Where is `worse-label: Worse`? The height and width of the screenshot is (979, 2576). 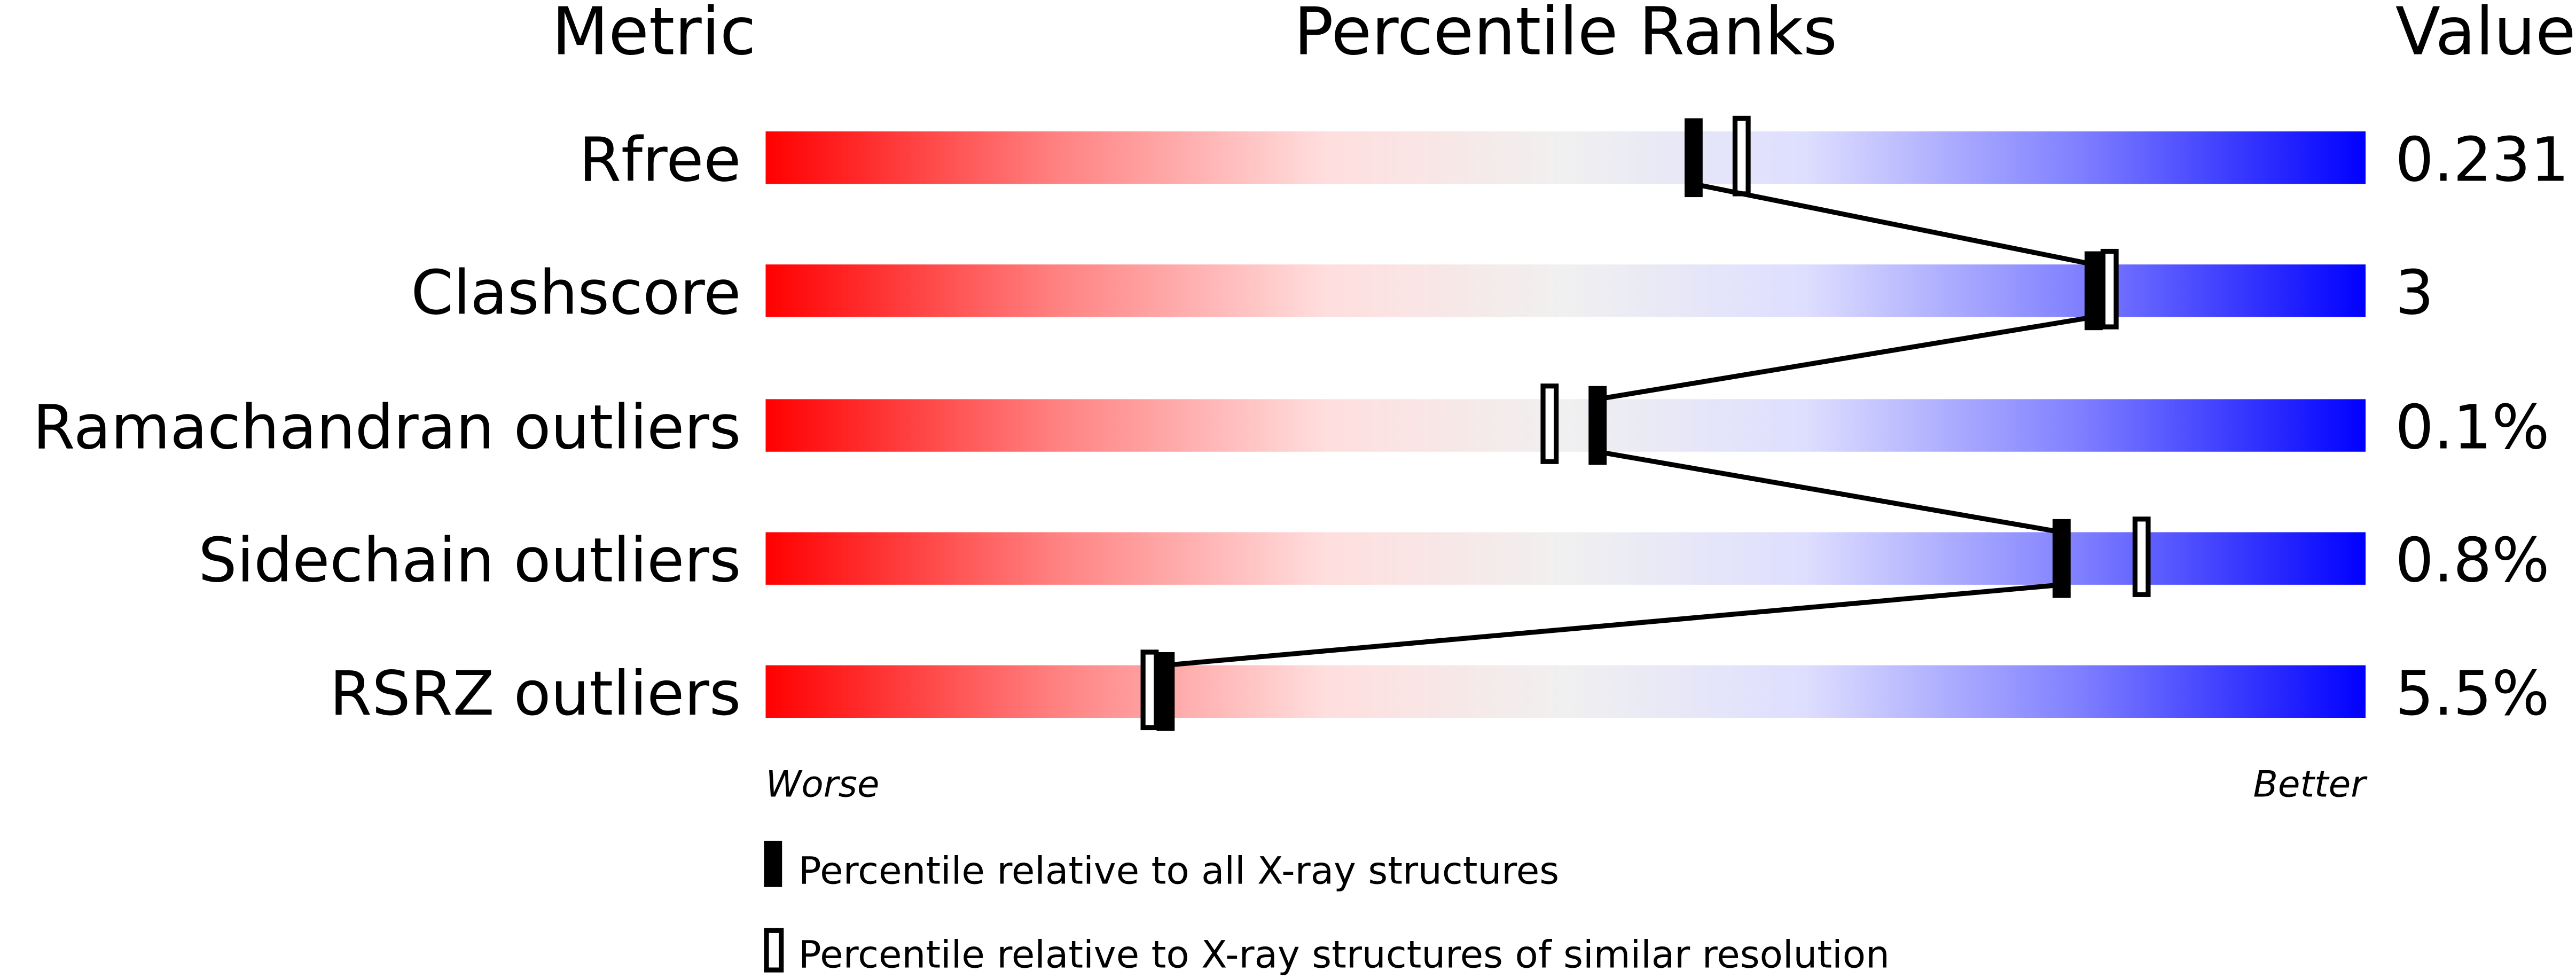
worse-label: Worse is located at coordinates (822, 784).